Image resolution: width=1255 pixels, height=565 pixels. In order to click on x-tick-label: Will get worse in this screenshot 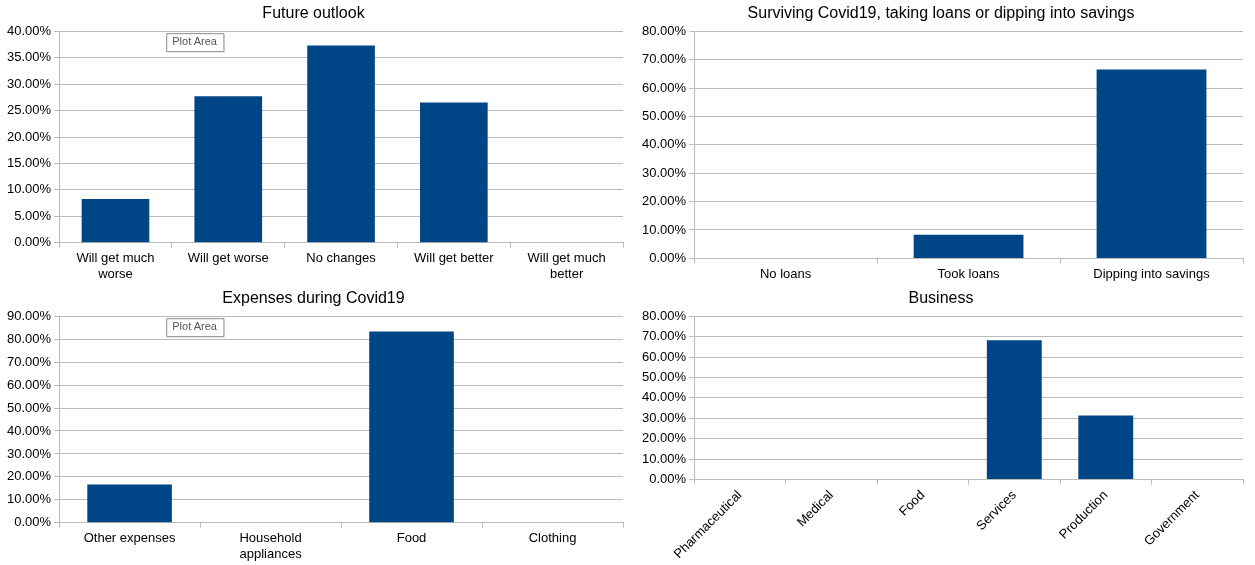, I will do `click(228, 258)`.